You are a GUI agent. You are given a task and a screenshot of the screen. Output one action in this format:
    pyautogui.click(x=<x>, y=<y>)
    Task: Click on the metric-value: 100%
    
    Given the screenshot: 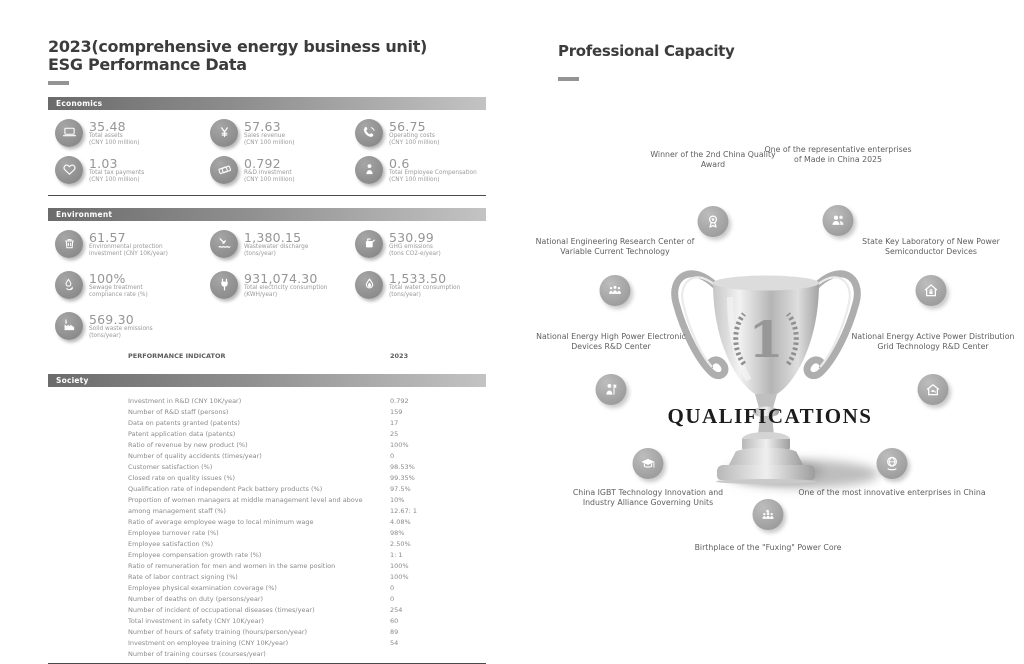 What is the action you would take?
    pyautogui.click(x=107, y=278)
    